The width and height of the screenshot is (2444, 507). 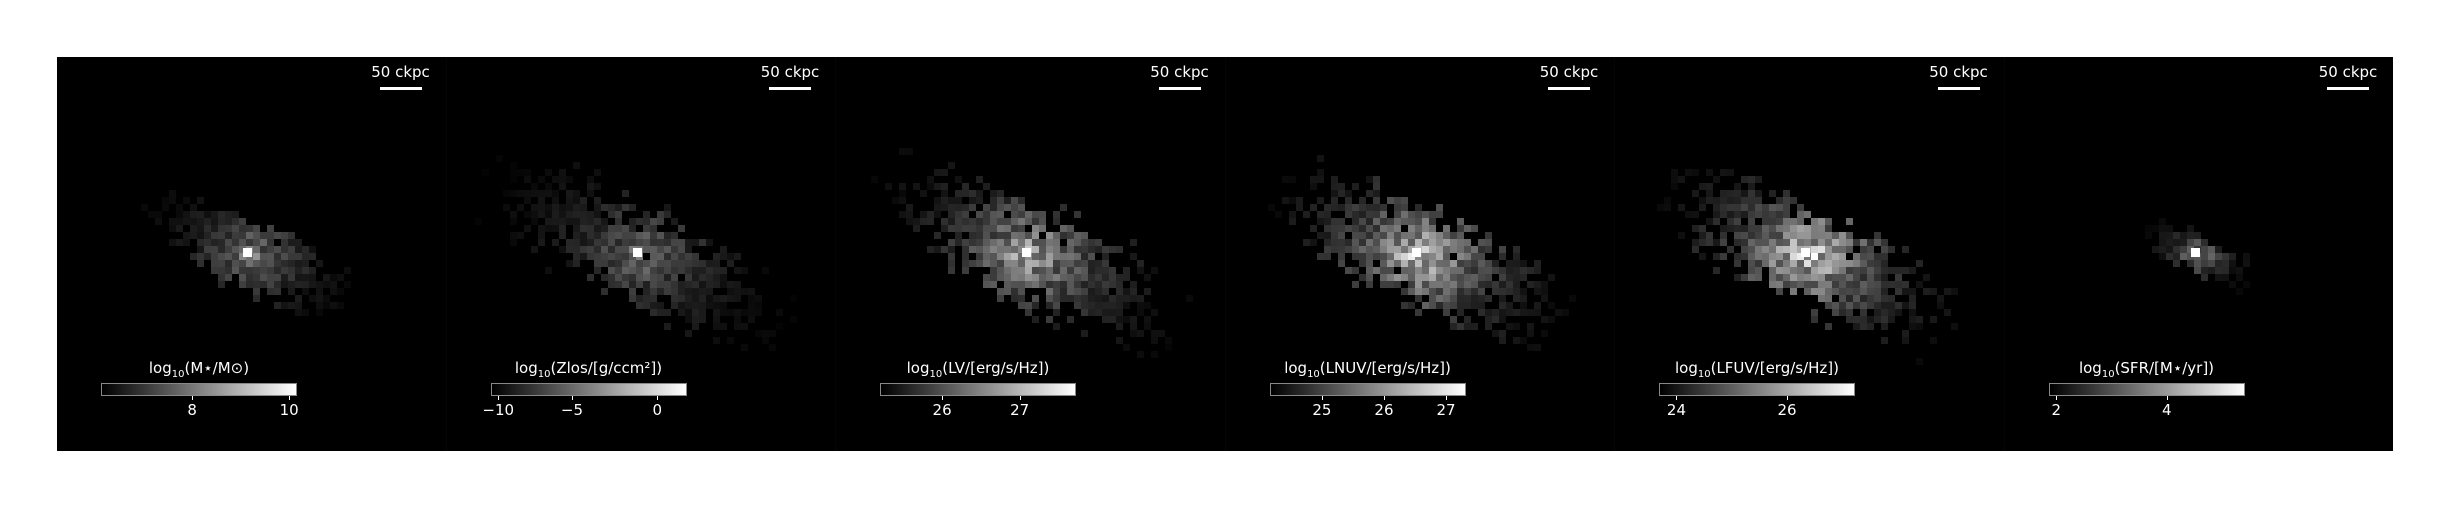 I want to click on label-log: log, so click(x=2090, y=368).